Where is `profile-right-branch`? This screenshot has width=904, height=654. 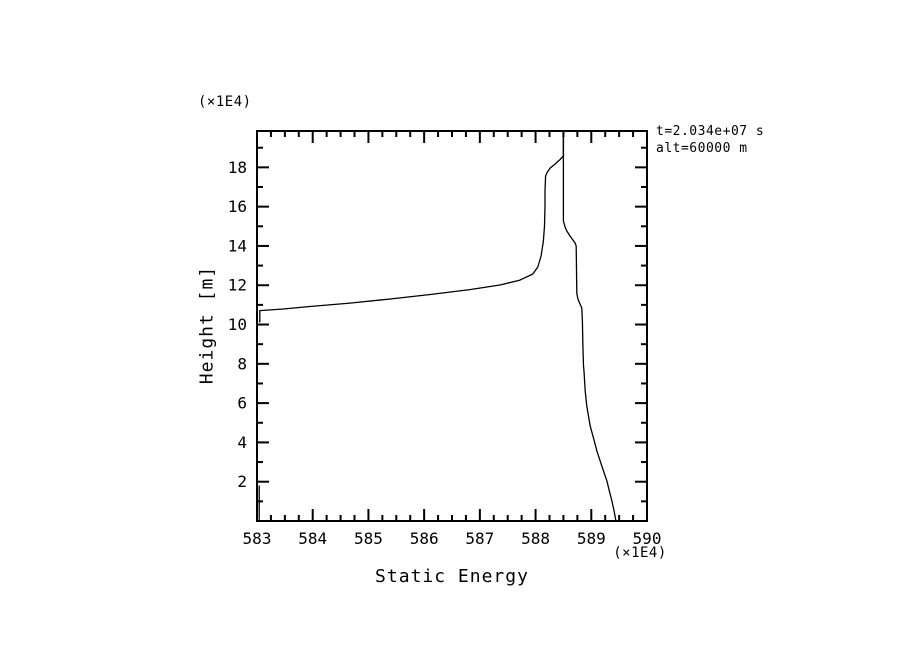
profile-right-branch is located at coordinates (589, 326).